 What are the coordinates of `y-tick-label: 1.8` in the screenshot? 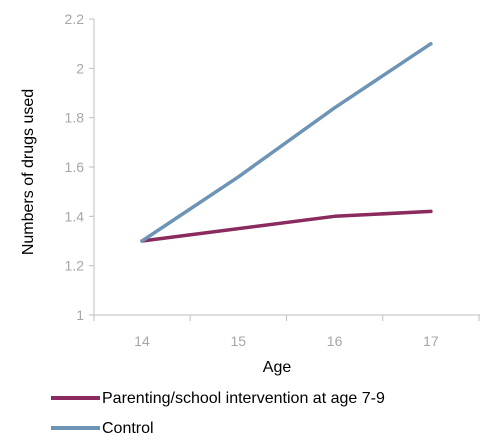 It's located at (75, 118).